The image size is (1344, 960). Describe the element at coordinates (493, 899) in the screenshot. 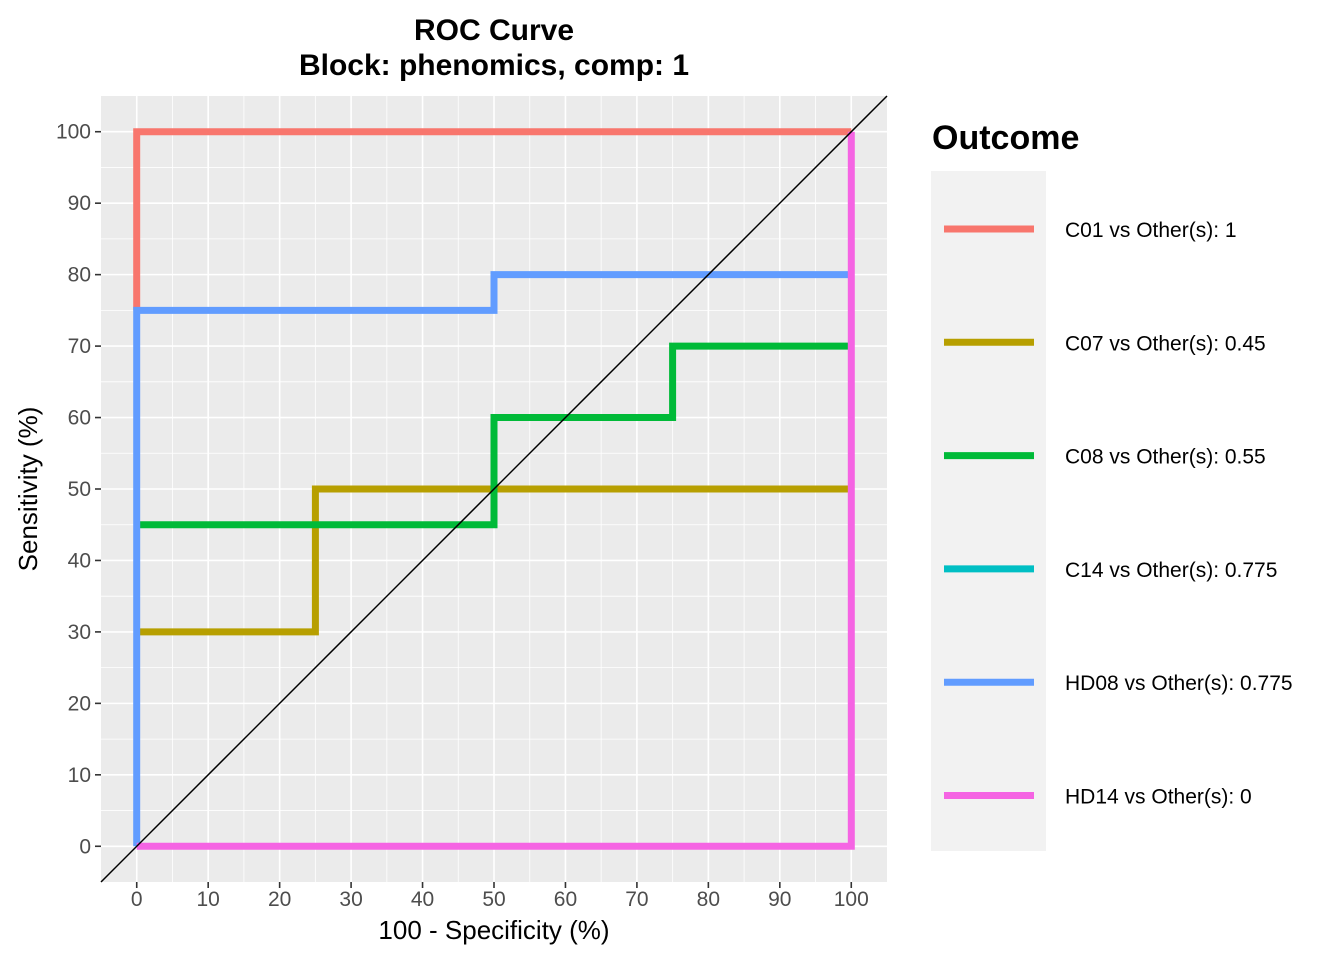

I see `x-tick-label: 50` at that location.